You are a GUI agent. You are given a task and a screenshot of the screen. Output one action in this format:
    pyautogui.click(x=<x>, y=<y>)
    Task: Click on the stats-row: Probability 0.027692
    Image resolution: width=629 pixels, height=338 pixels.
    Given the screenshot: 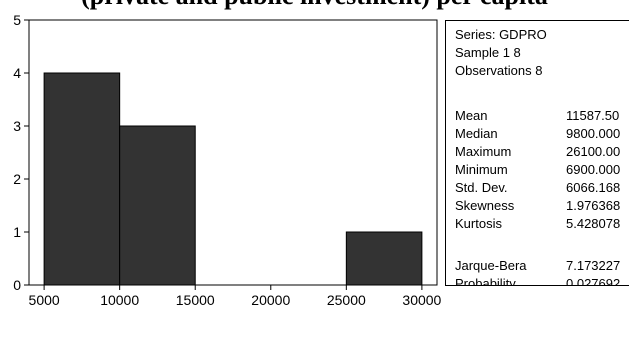 What is the action you would take?
    pyautogui.click(x=538, y=281)
    